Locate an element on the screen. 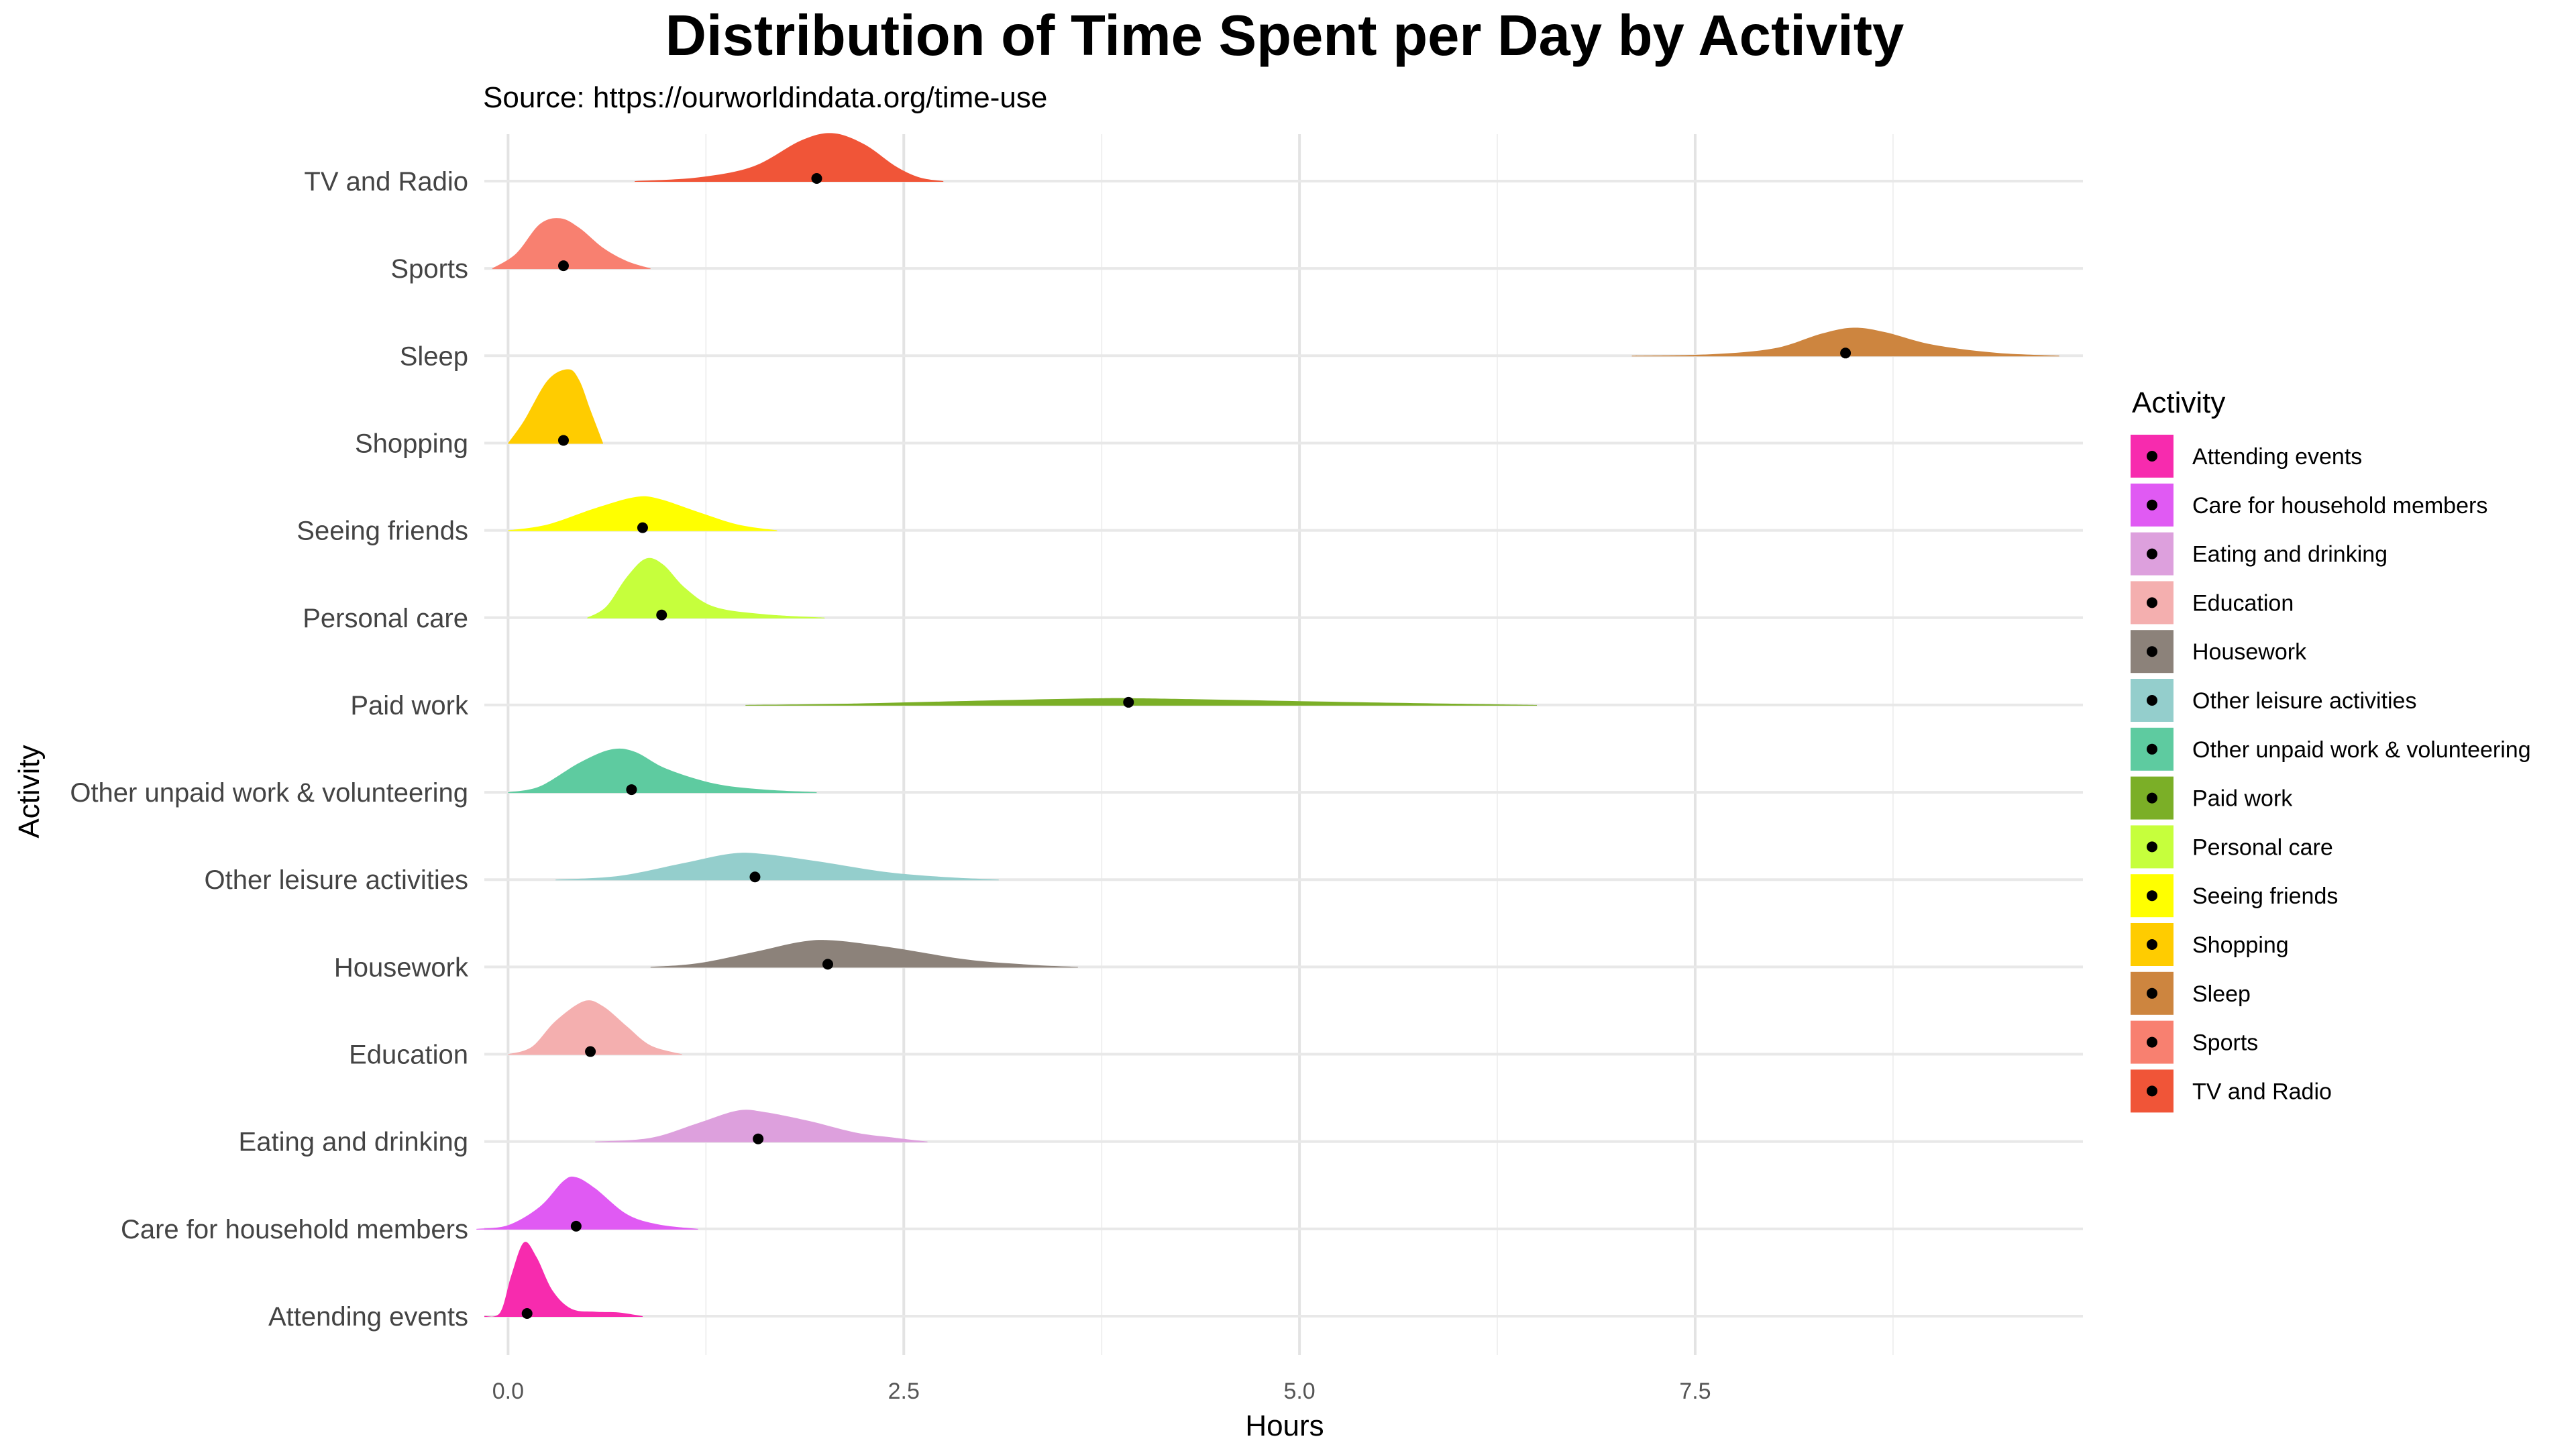 The width and height of the screenshot is (2576, 1449). legend-label: Personal care is located at coordinates (2262, 847).